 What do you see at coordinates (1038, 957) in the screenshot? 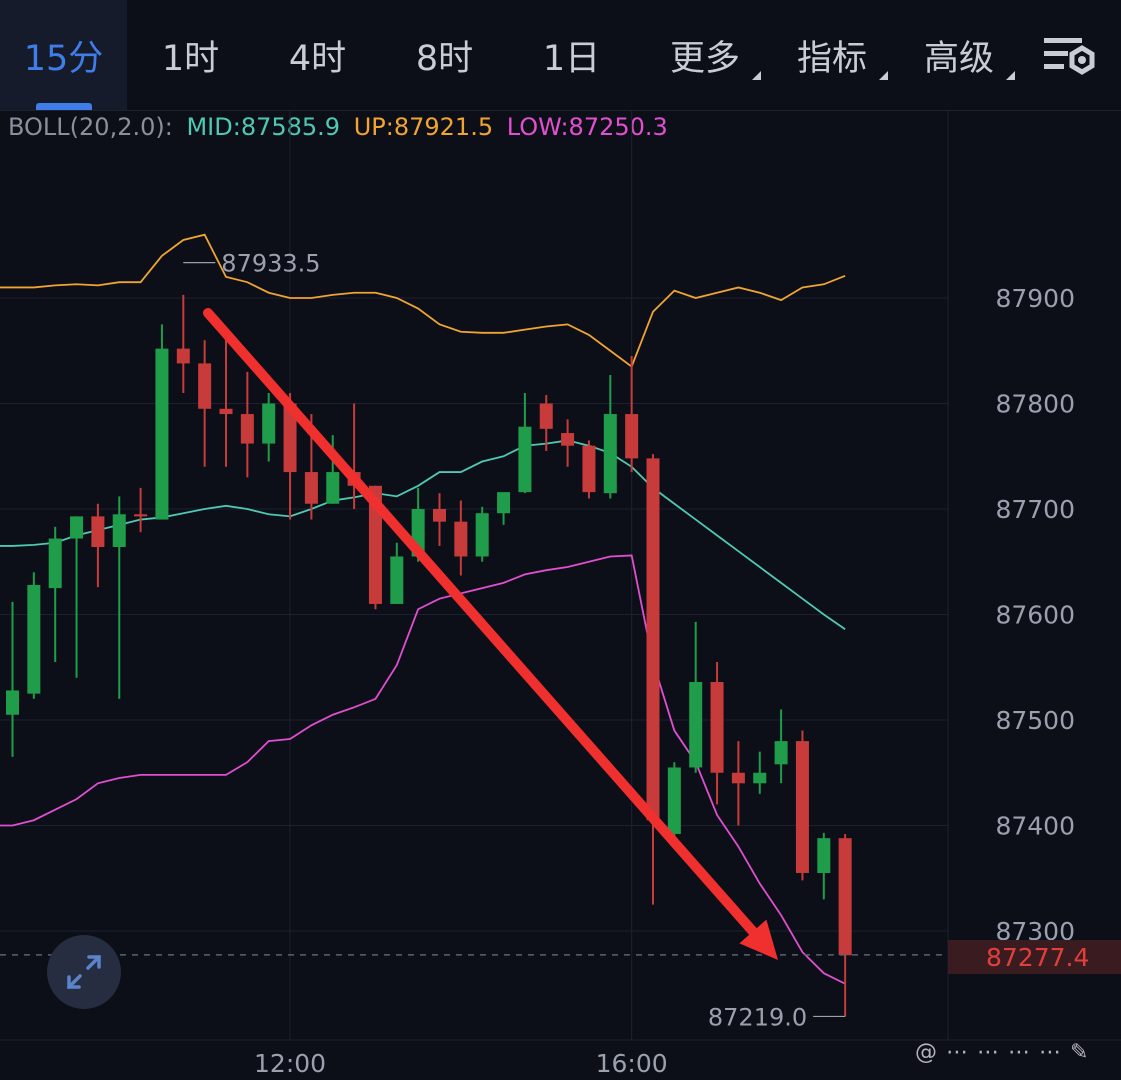
I see `current-price-value: 87277.4` at bounding box center [1038, 957].